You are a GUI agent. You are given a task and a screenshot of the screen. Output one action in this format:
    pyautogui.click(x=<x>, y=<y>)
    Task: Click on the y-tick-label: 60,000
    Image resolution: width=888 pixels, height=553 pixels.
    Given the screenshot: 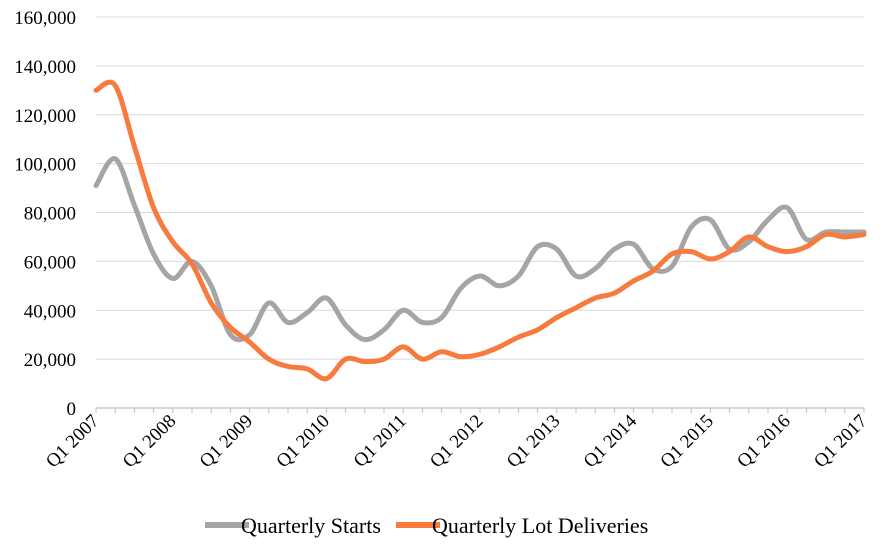 What is the action you would take?
    pyautogui.click(x=50, y=262)
    